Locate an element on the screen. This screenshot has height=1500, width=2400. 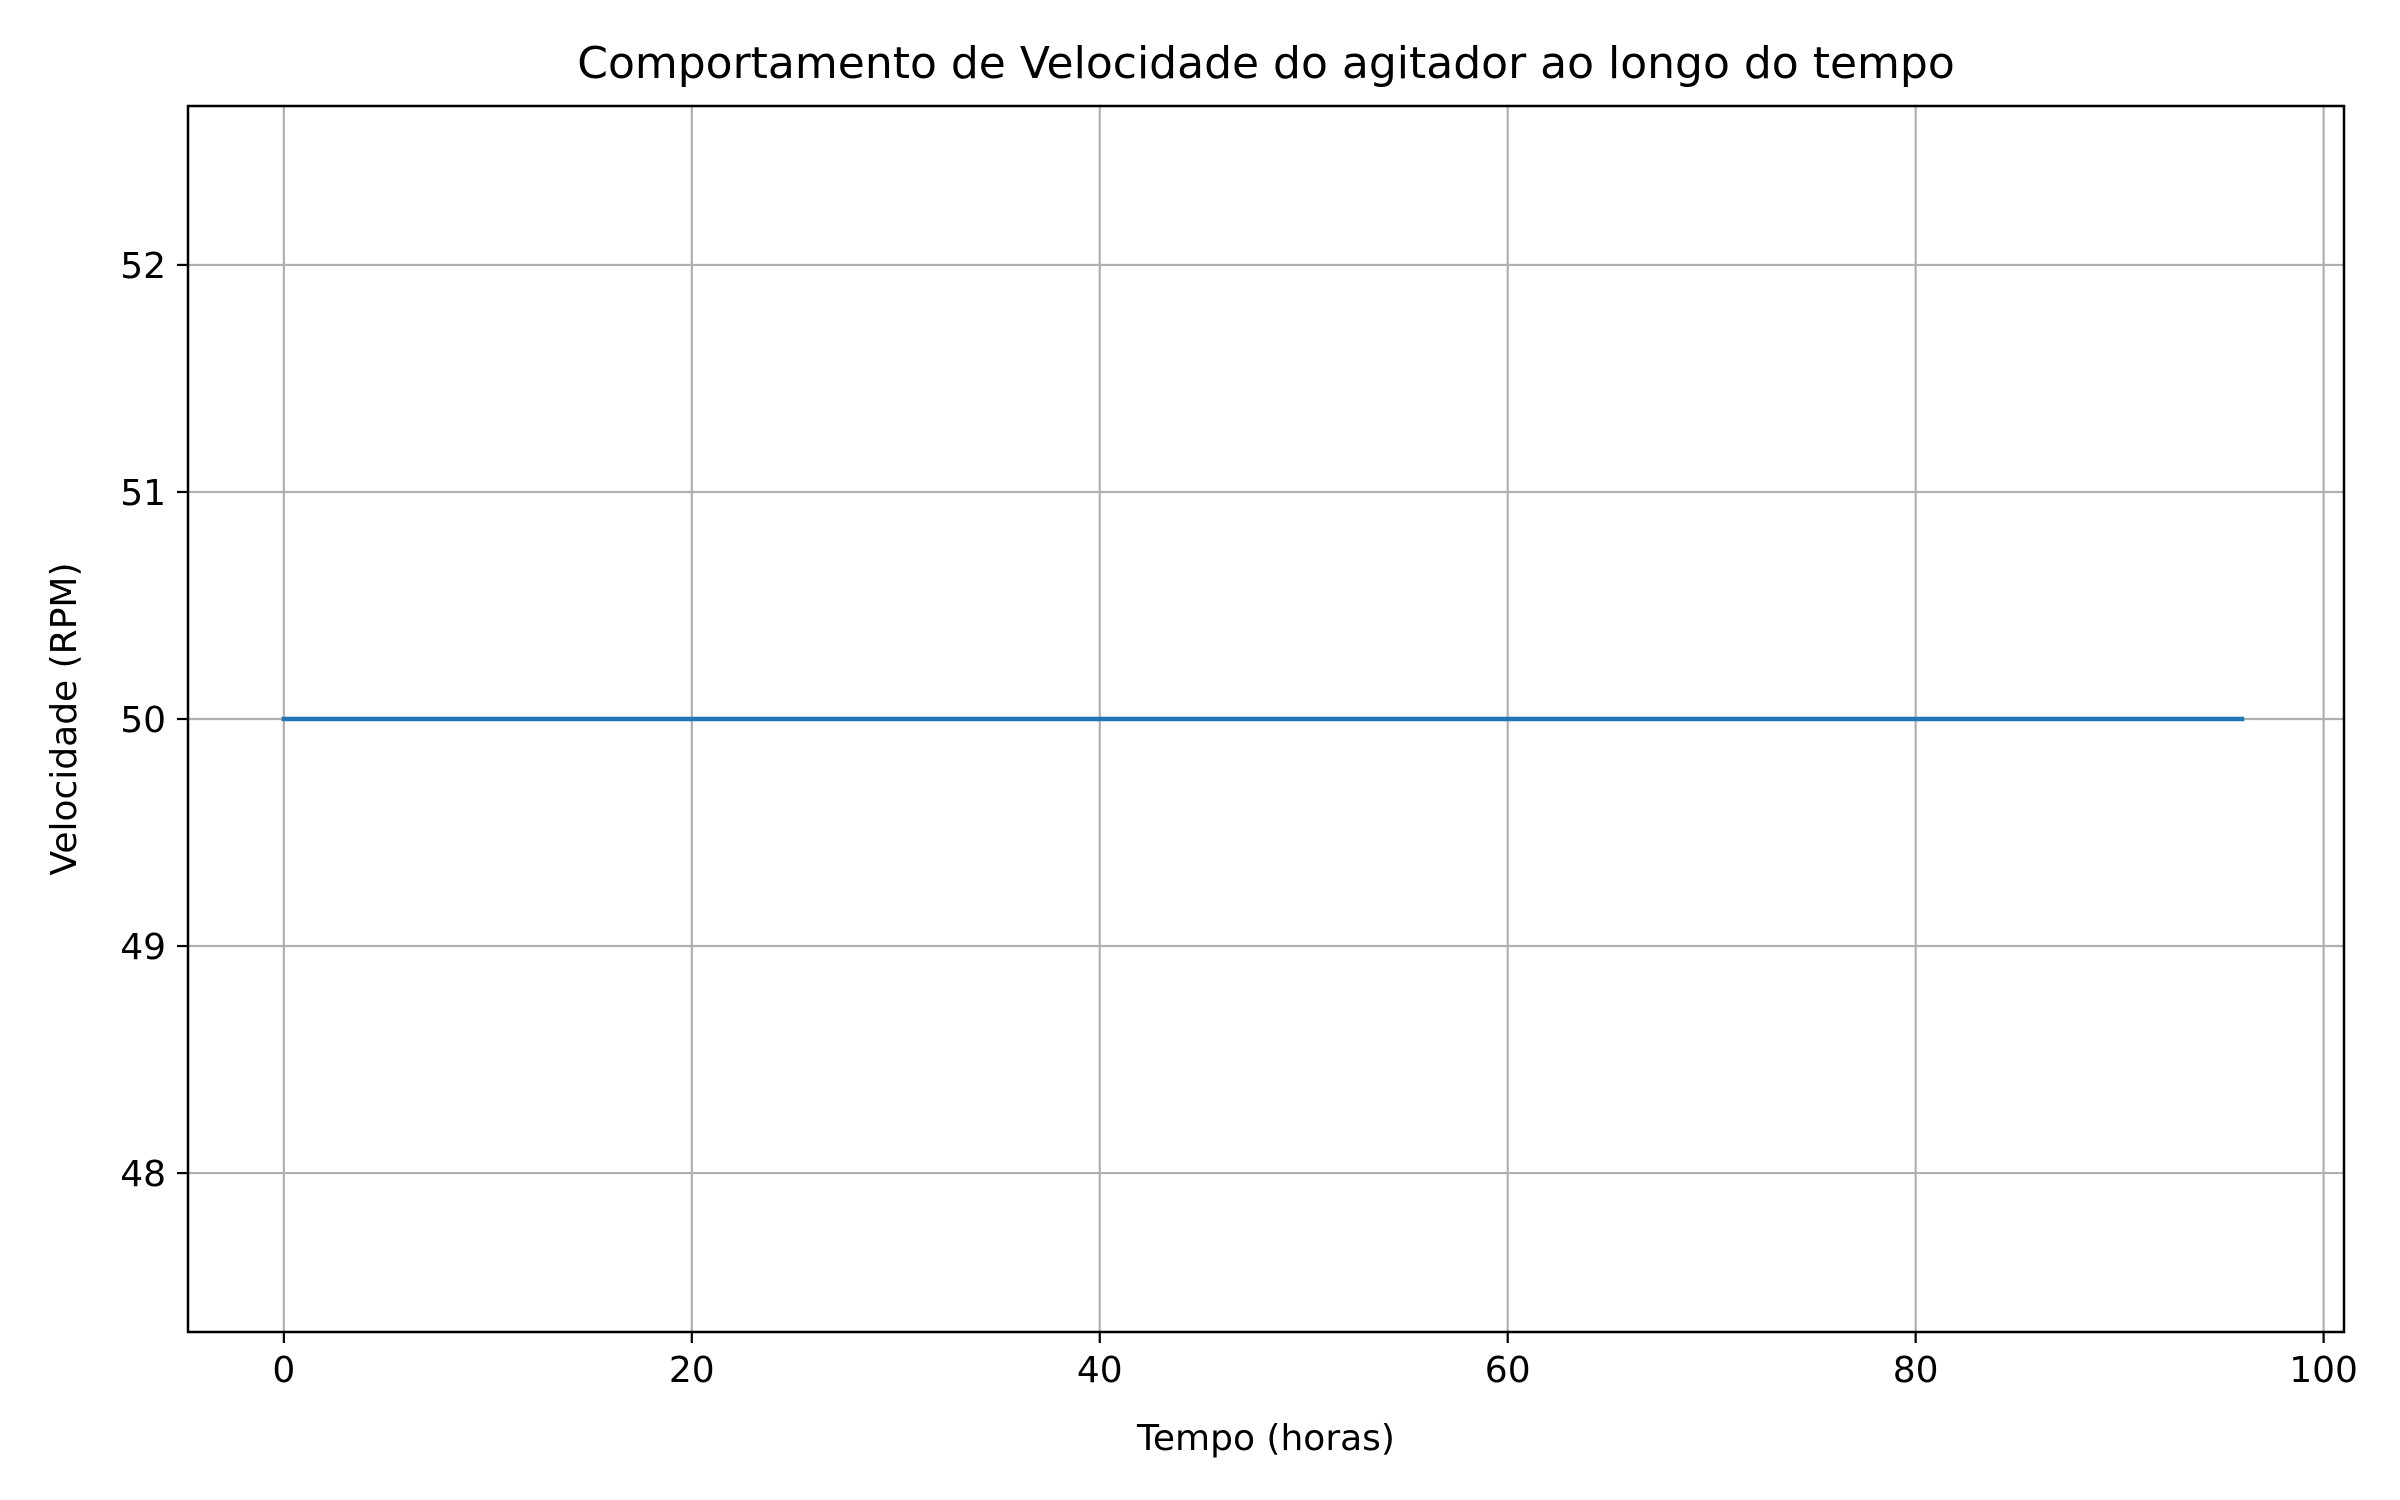
x-tick-label: 40 is located at coordinates (1100, 1370).